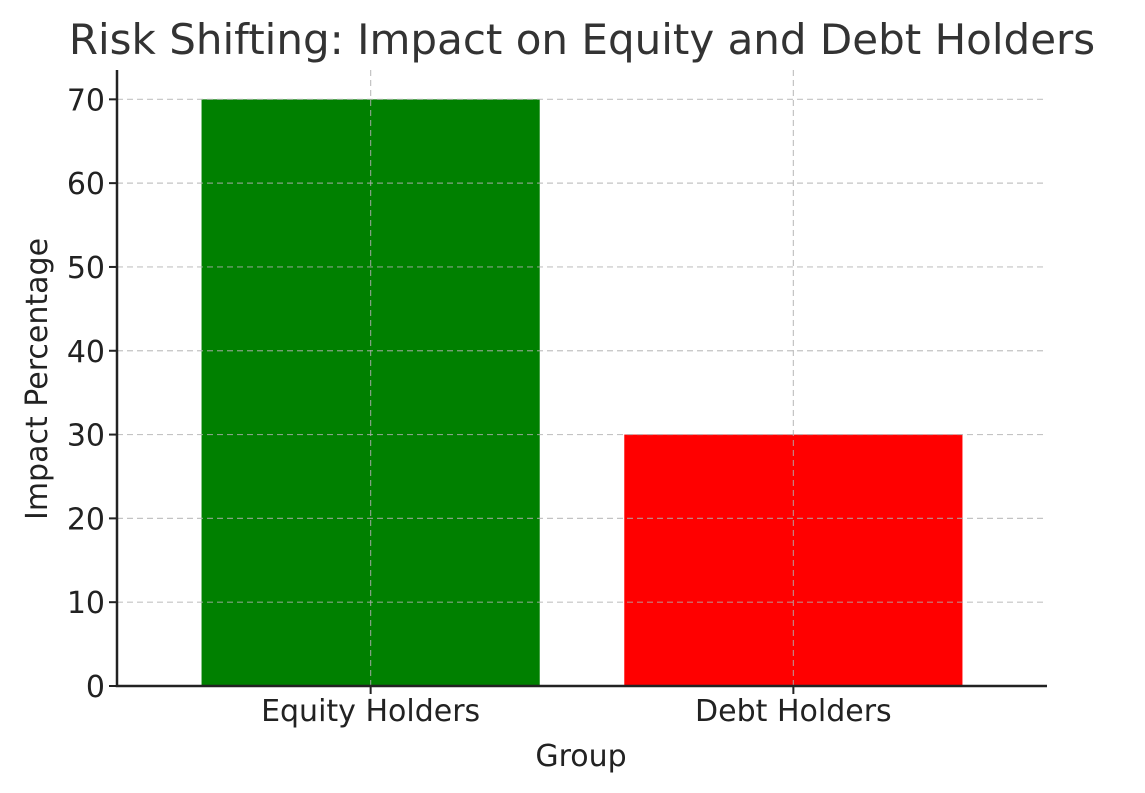  What do you see at coordinates (86, 100) in the screenshot?
I see `y-tick-label: 70` at bounding box center [86, 100].